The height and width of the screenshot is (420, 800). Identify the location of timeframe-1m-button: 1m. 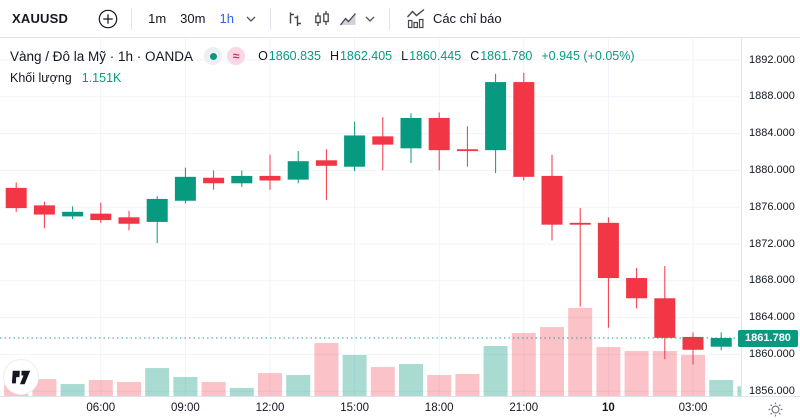
(157, 18).